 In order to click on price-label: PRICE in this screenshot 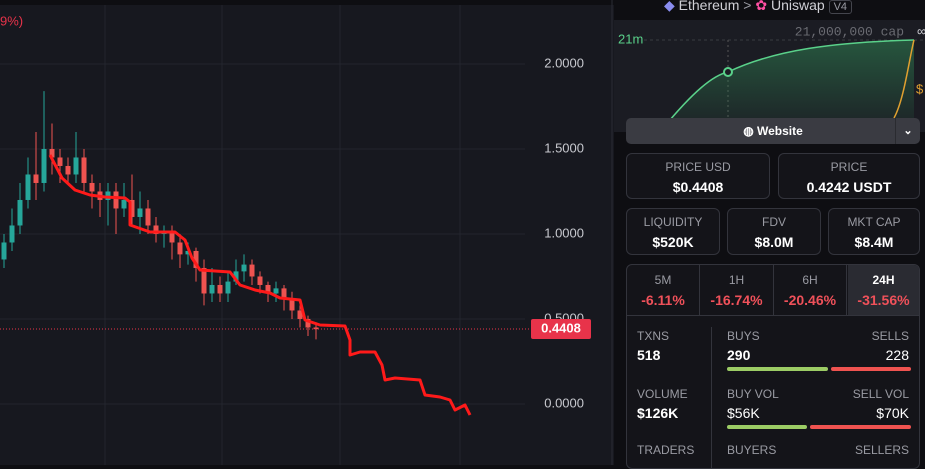, I will do `click(849, 167)`.